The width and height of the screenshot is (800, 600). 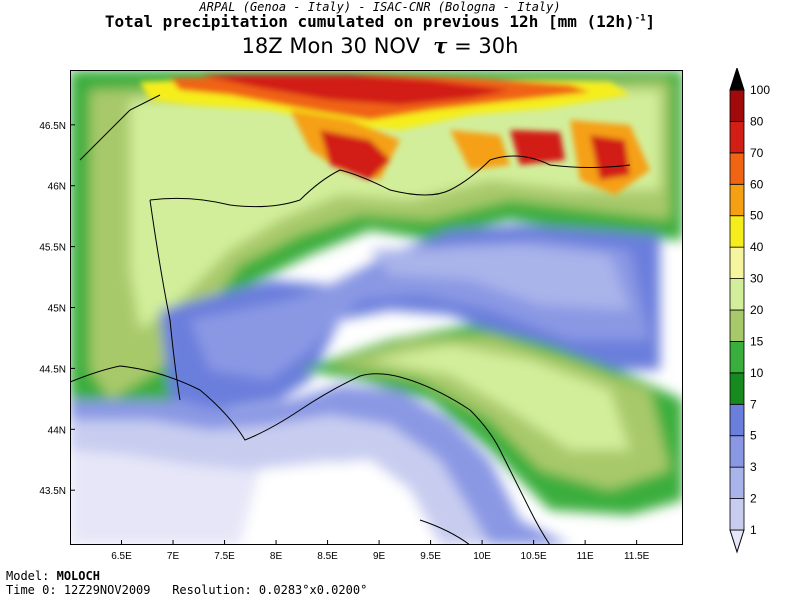 What do you see at coordinates (486, 46) in the screenshot?
I see `tau-value: = 30h` at bounding box center [486, 46].